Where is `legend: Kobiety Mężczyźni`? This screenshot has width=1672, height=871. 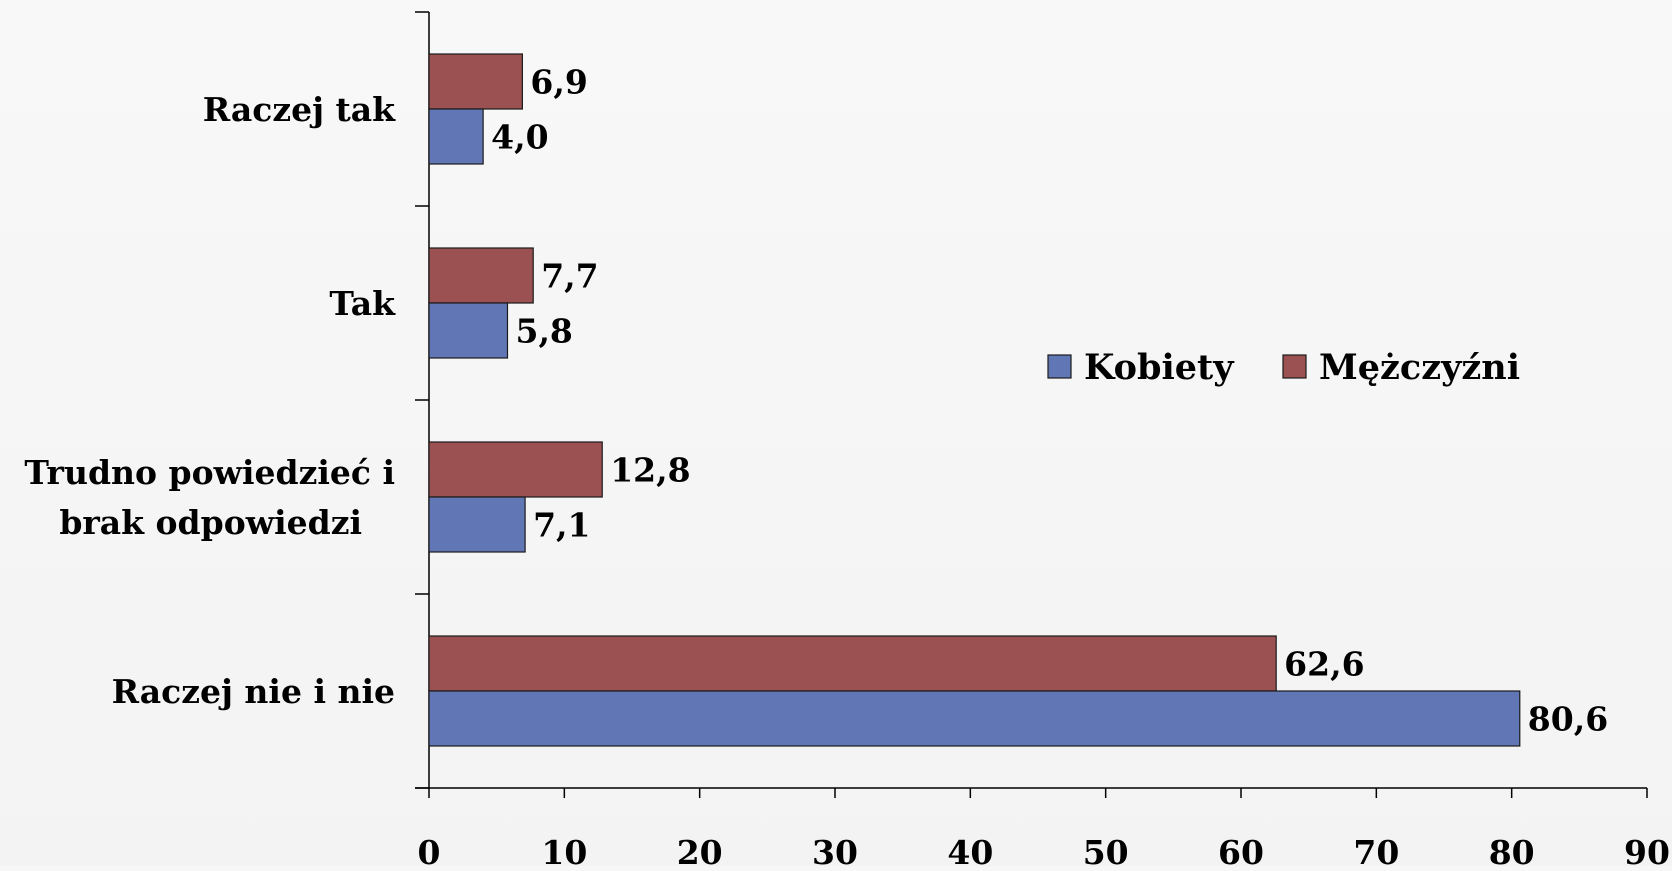 legend: Kobiety Mężczyźni is located at coordinates (1283, 367).